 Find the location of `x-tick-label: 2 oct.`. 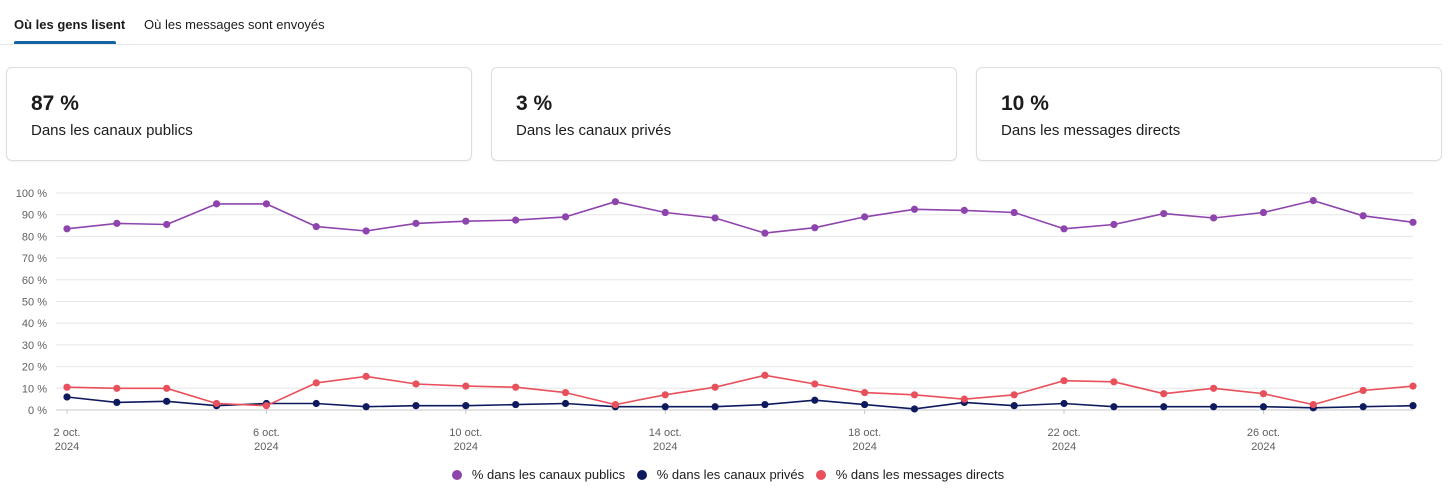

x-tick-label: 2 oct. is located at coordinates (67, 433).